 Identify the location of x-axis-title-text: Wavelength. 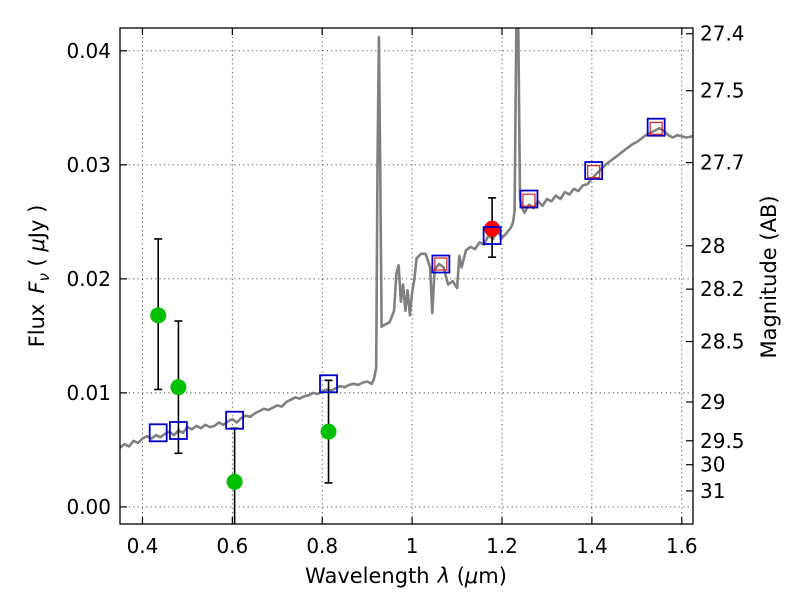
(367, 576).